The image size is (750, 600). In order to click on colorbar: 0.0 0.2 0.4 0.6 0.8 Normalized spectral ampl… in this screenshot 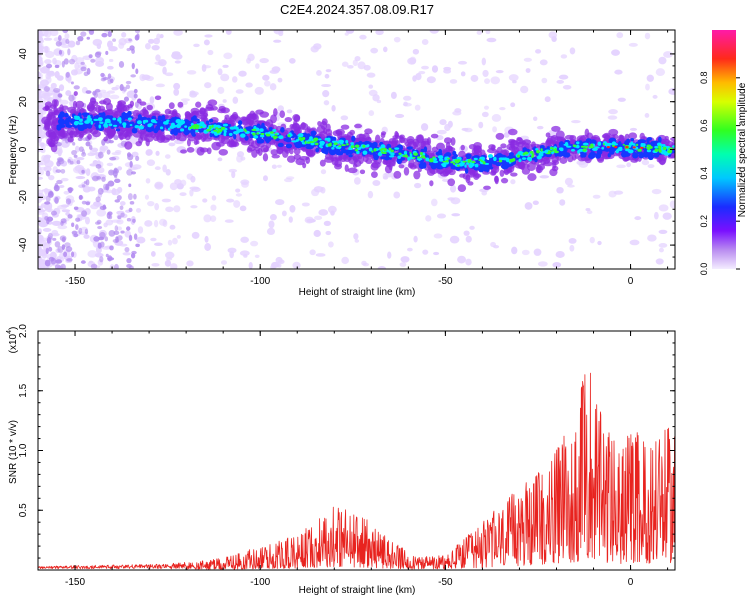, I will do `click(723, 152)`.